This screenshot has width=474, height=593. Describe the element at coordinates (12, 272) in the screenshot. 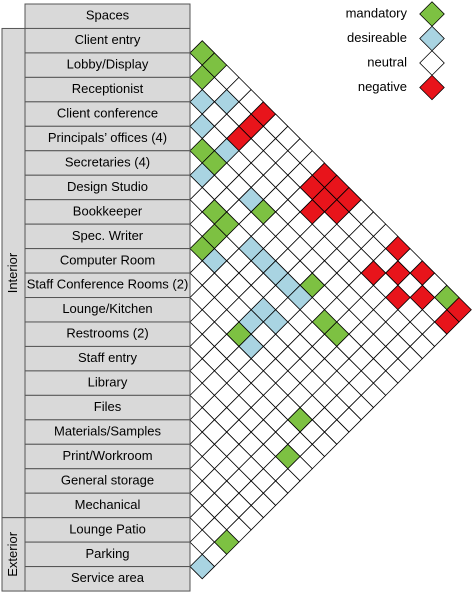

I see `group-label: Interior` at that location.